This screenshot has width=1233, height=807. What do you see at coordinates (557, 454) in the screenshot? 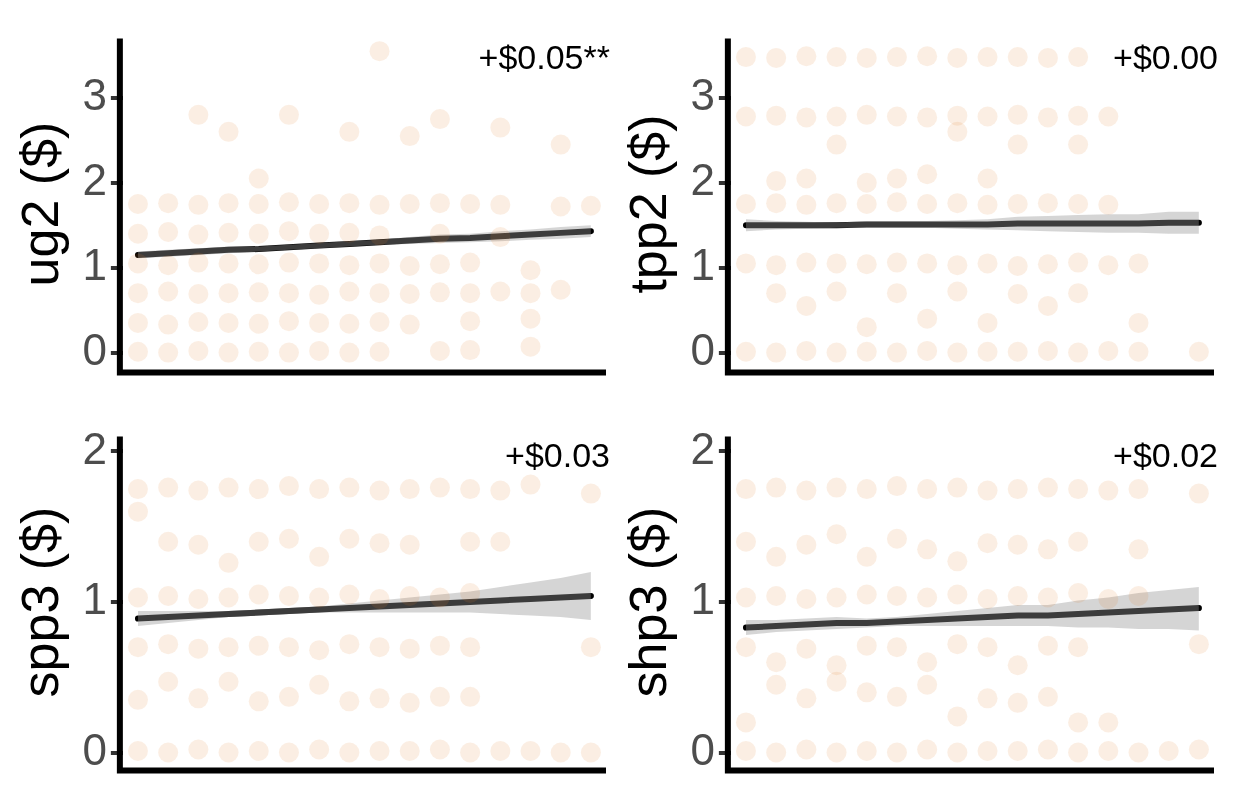
I see `annotation: +$0.03` at bounding box center [557, 454].